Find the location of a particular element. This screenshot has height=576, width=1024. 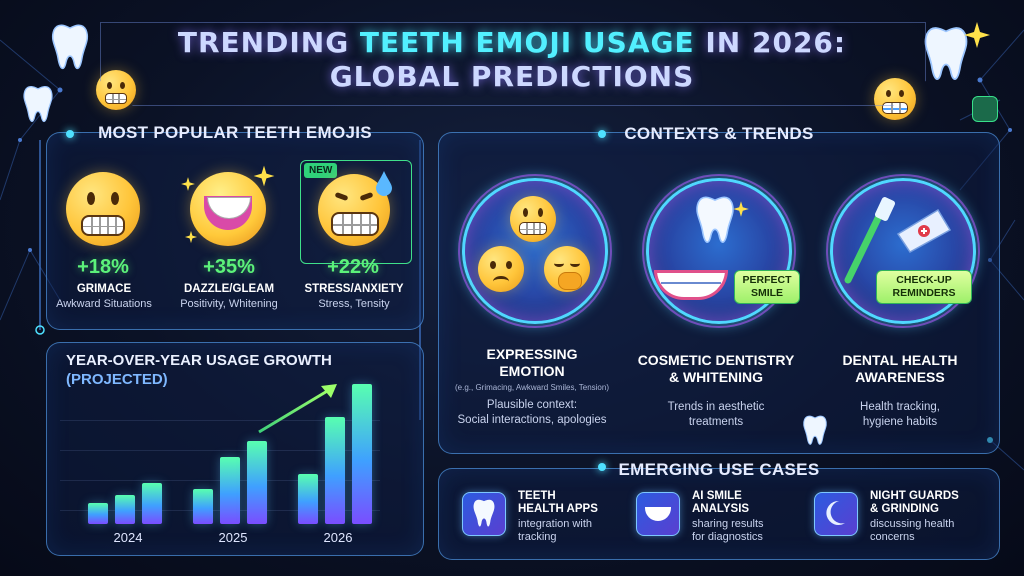

braces-teeth-icon is located at coordinates (691, 285).